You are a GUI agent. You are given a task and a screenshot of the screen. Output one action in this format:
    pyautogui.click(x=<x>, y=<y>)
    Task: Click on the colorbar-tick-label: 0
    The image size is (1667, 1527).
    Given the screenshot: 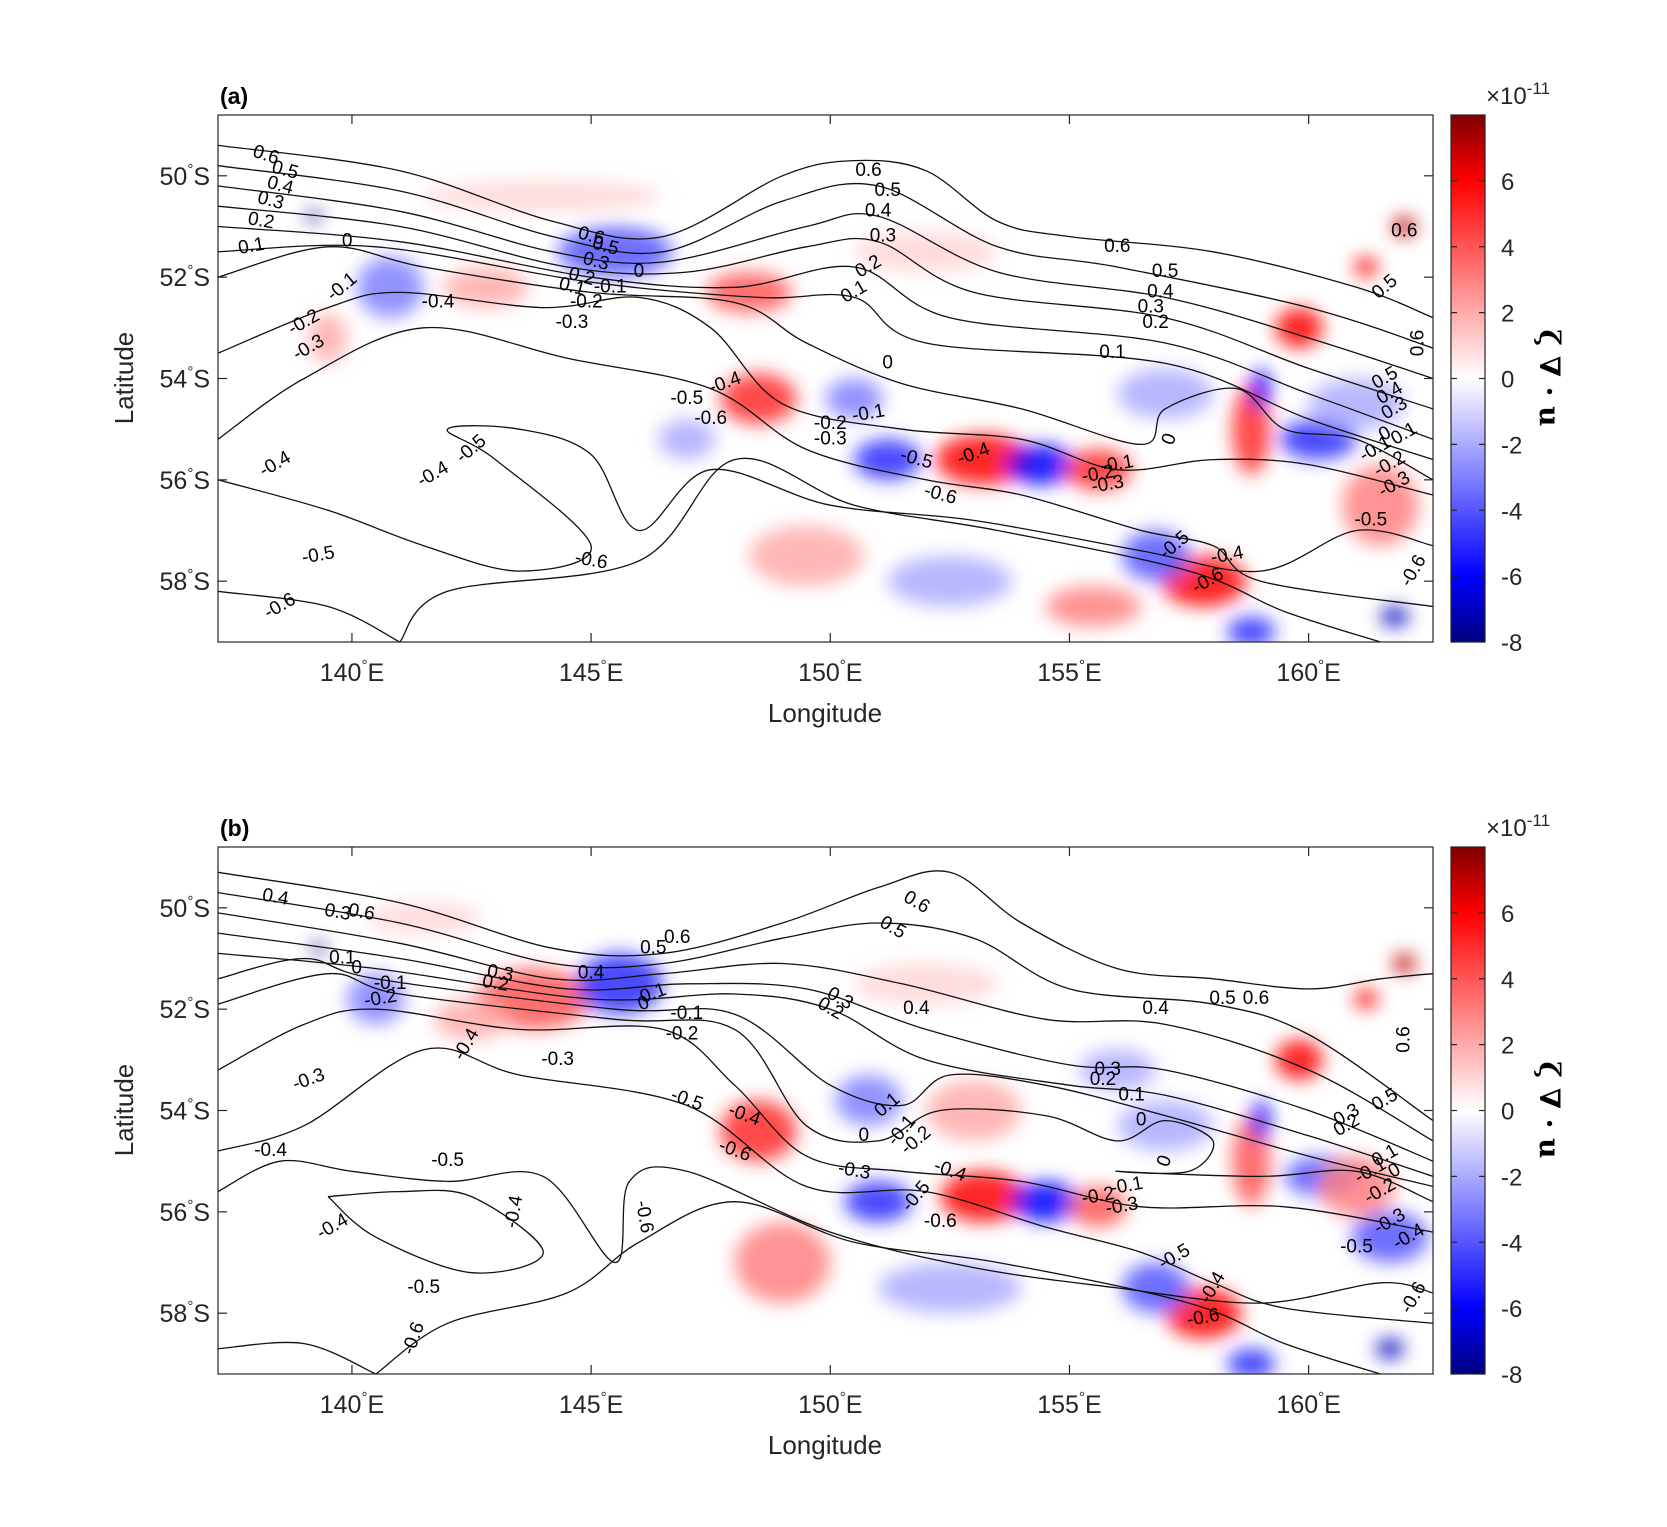 What is the action you would take?
    pyautogui.click(x=1507, y=380)
    